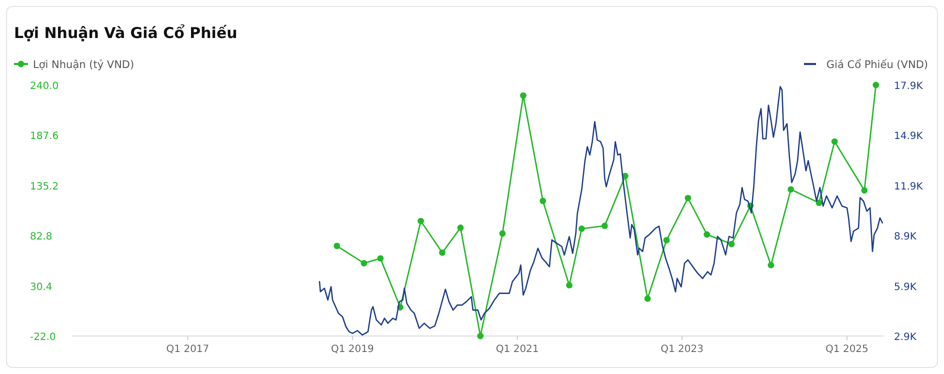 The width and height of the screenshot is (944, 374). Describe the element at coordinates (44, 186) in the screenshot. I see `y-tick-label: 135.2` at that location.